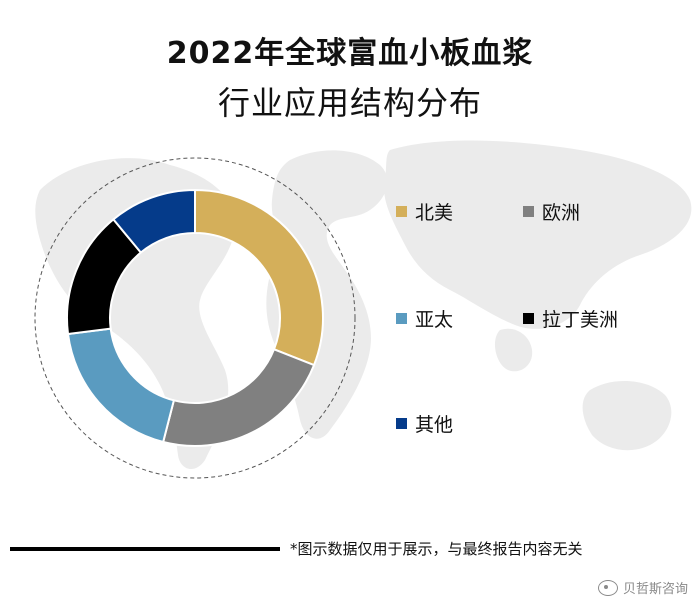 This screenshot has height=605, width=700. What do you see at coordinates (561, 213) in the screenshot?
I see `legend-label: 欧洲` at bounding box center [561, 213].